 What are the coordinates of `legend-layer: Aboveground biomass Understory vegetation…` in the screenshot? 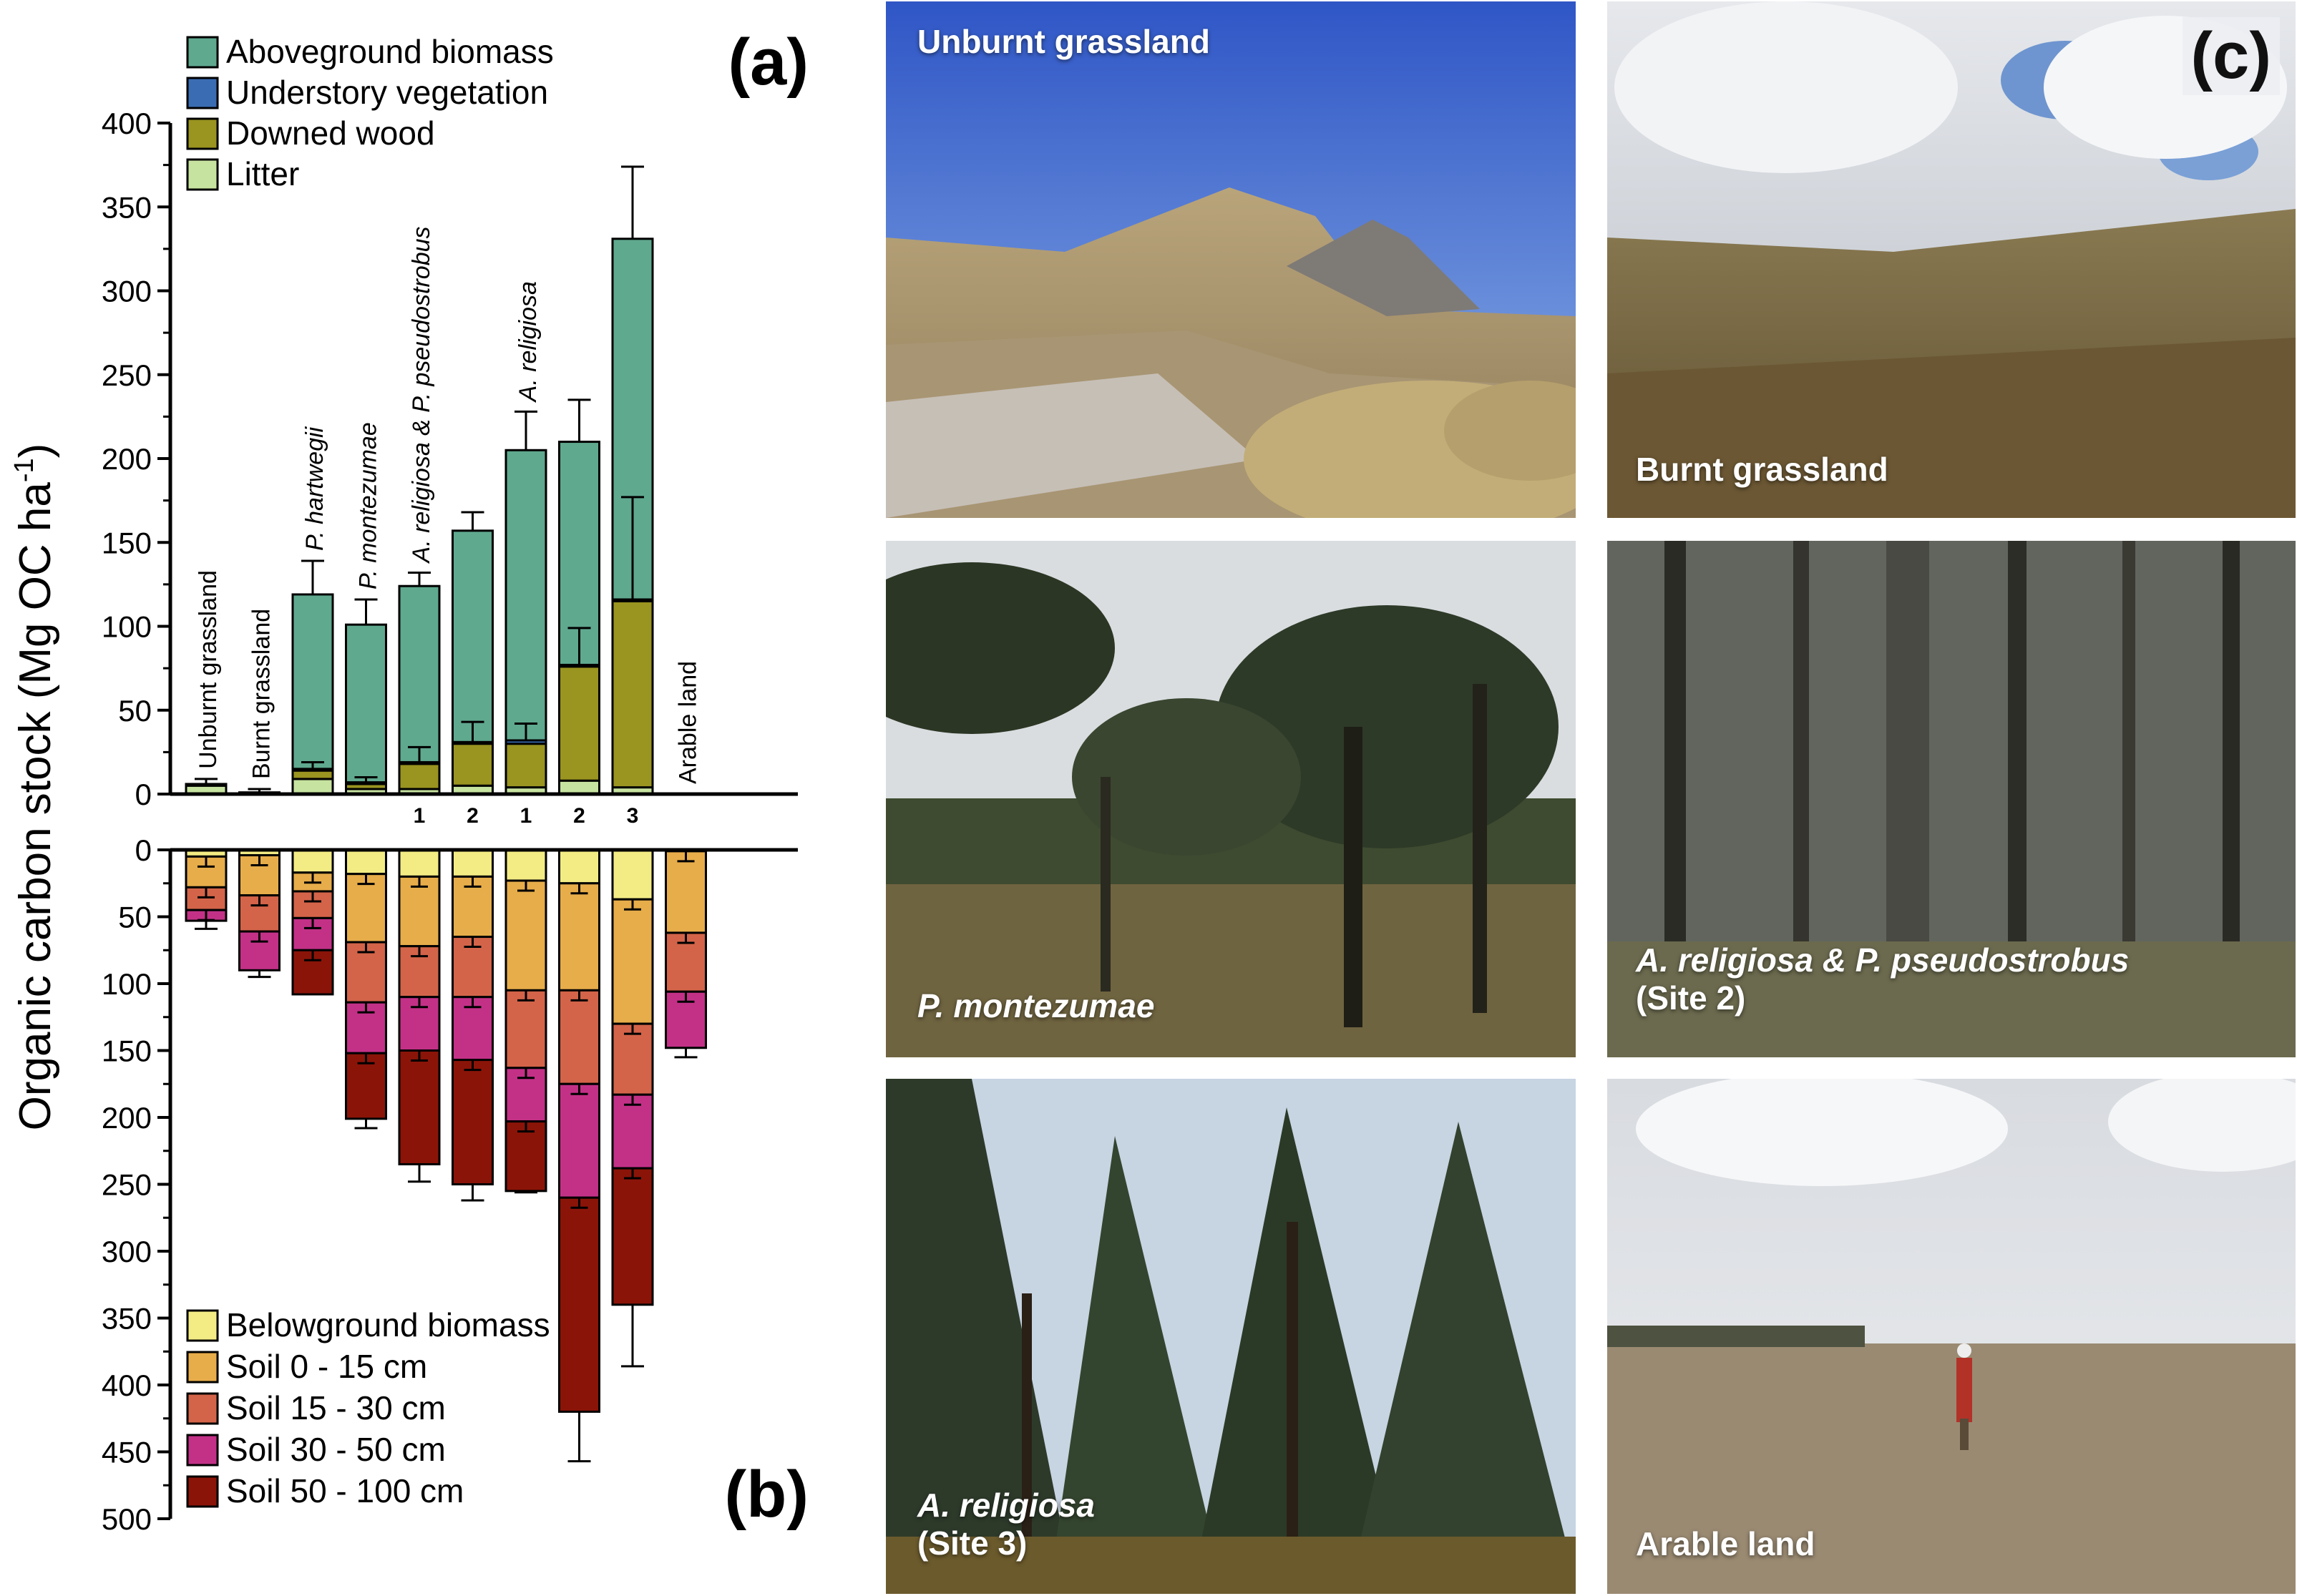 It's located at (370, 771).